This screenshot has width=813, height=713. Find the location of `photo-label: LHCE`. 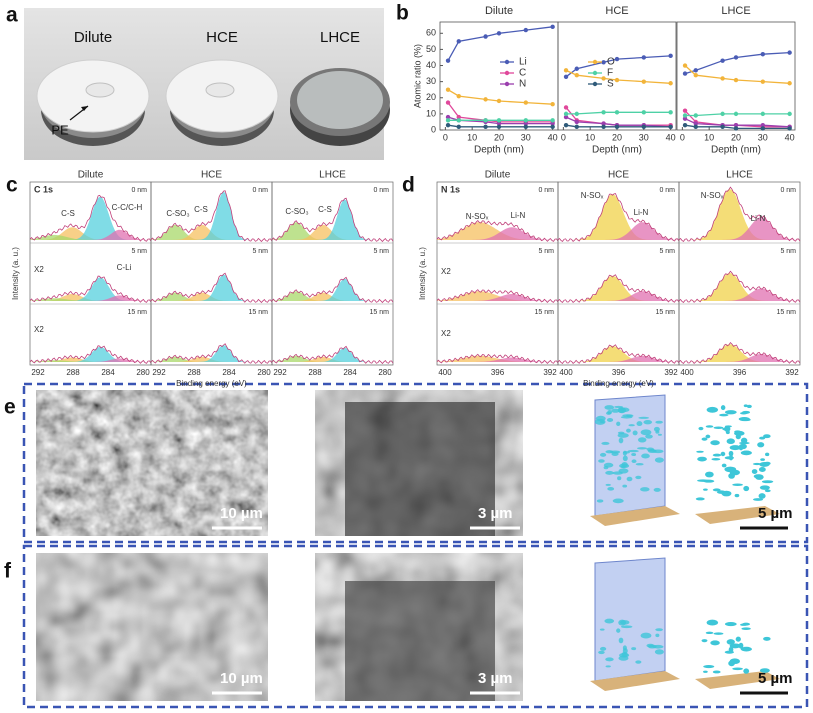

photo-label: LHCE is located at coordinates (340, 37).